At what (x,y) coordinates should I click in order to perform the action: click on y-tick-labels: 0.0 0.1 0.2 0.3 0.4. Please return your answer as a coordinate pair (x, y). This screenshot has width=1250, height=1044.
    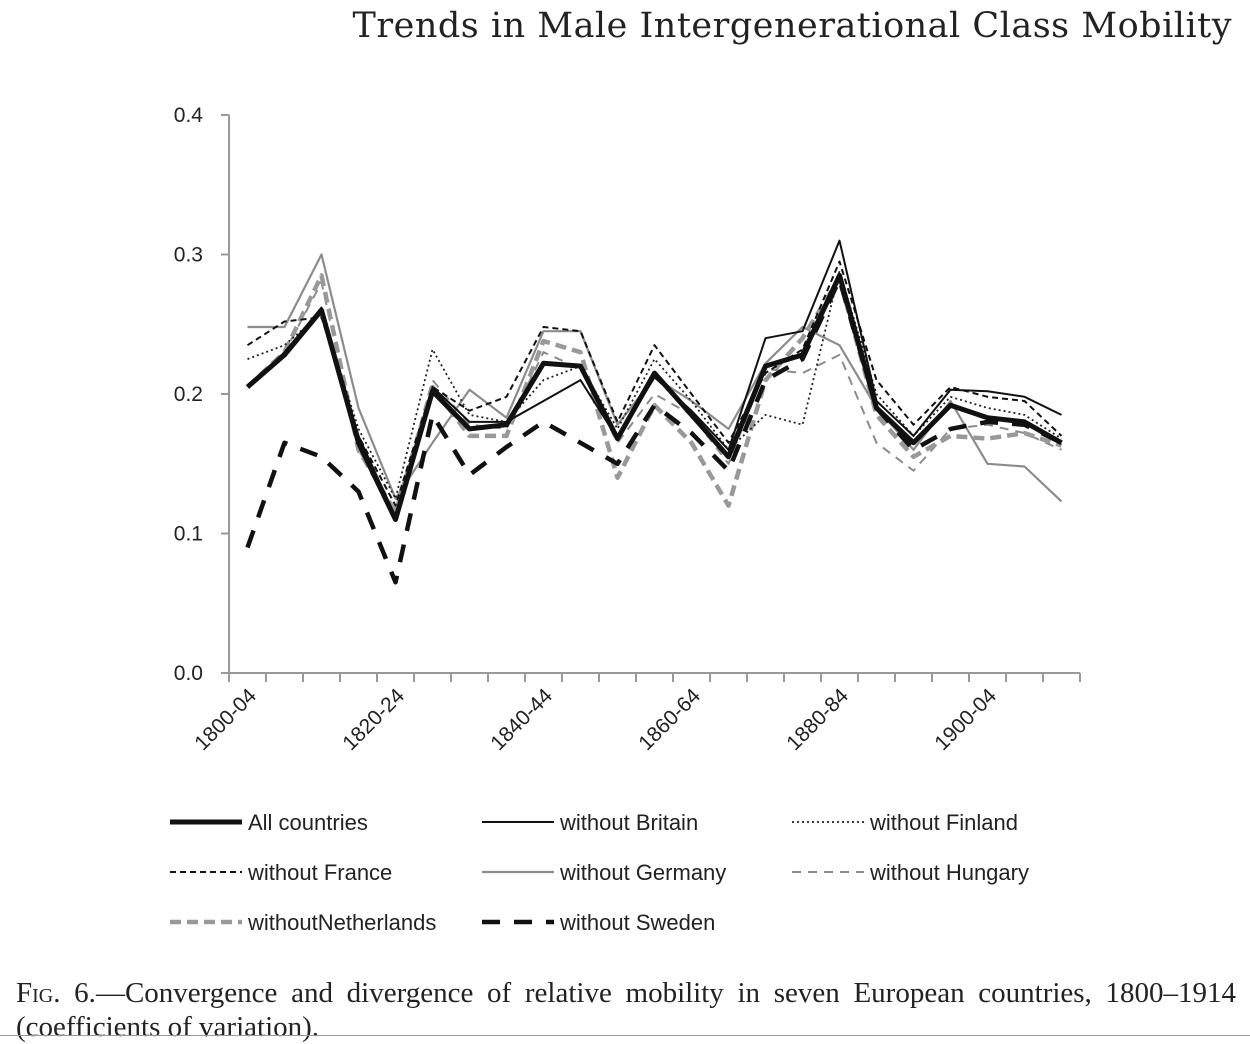
    Looking at the image, I should click on (189, 394).